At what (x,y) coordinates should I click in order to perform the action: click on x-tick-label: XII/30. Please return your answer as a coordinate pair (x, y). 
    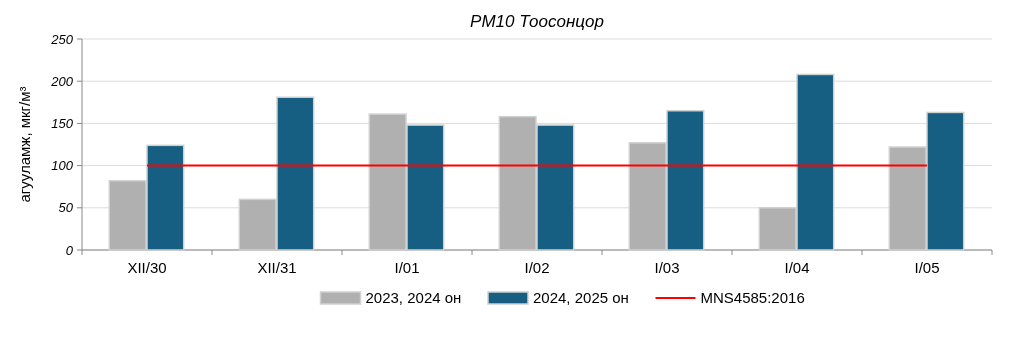
    Looking at the image, I should click on (147, 267).